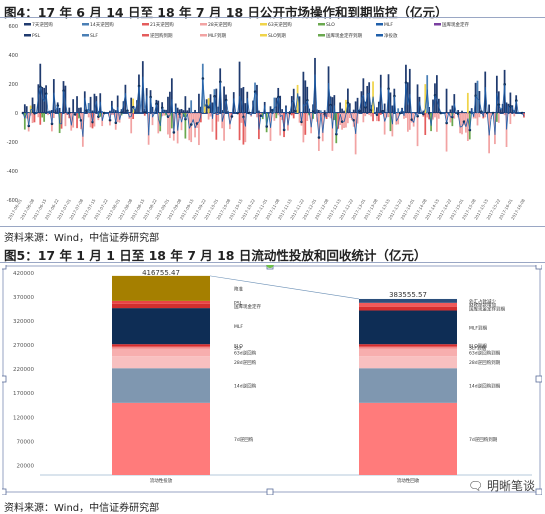  What do you see at coordinates (408, 295) in the screenshot?
I see `fig5-total-right: 383555.57` at bounding box center [408, 295].